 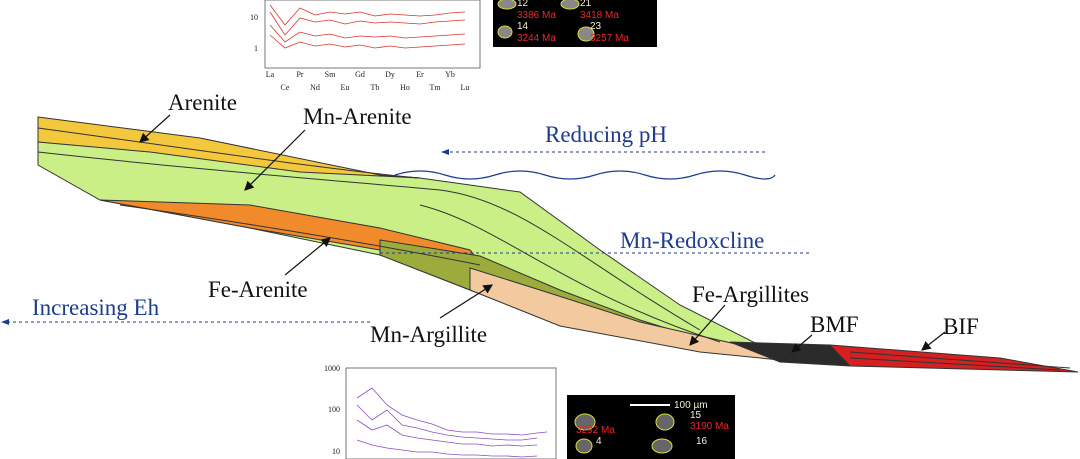 I want to click on x-label: Gd, so click(x=360, y=74).